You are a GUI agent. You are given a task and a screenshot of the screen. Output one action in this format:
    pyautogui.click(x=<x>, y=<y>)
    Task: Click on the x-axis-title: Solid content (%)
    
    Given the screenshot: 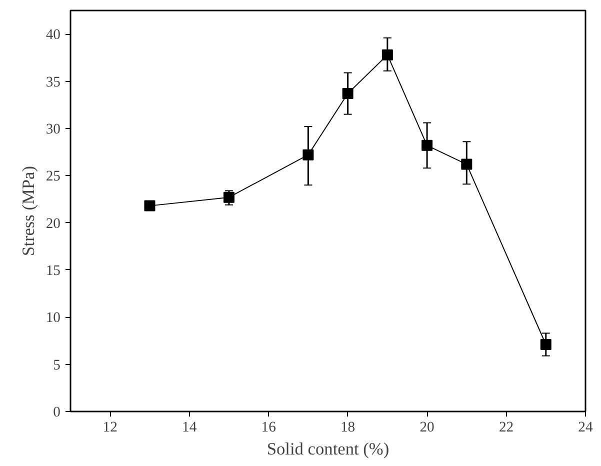 What is the action you would take?
    pyautogui.click(x=328, y=449)
    